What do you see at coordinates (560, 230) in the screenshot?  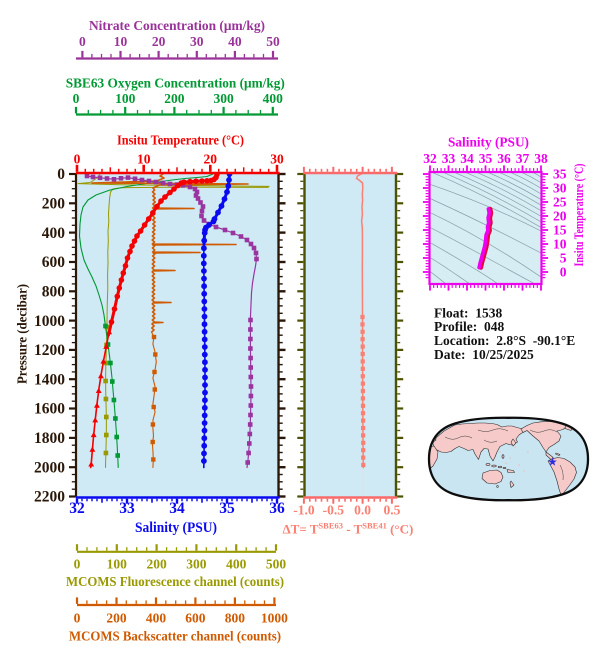 I see `svg-text: 15` at bounding box center [560, 230].